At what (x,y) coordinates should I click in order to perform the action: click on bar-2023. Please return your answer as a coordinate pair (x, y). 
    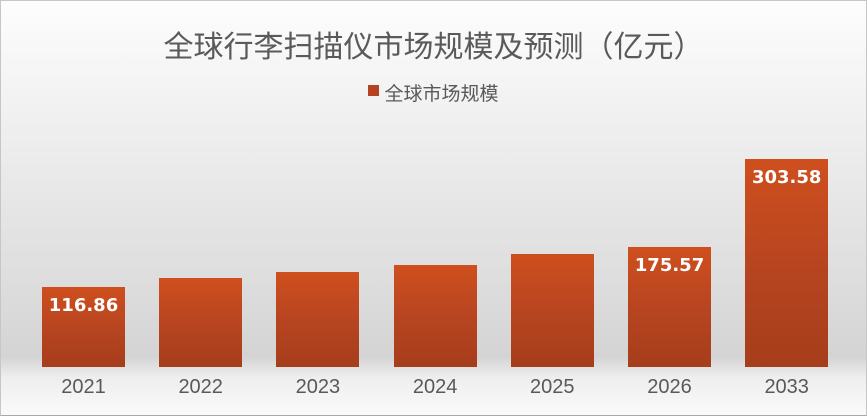
    Looking at the image, I should click on (318, 319).